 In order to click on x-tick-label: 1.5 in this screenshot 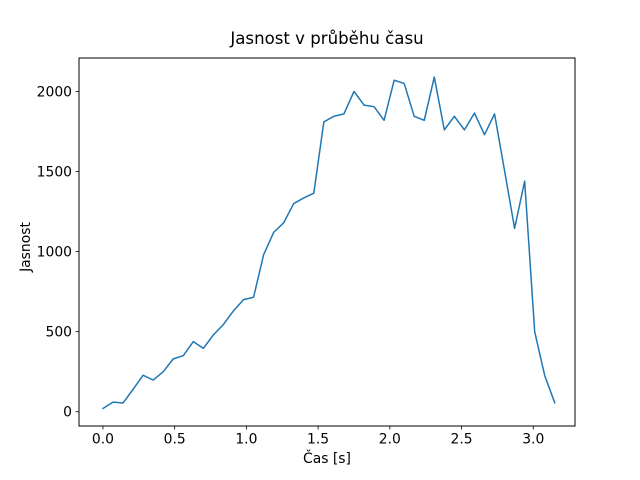, I will do `click(318, 440)`.